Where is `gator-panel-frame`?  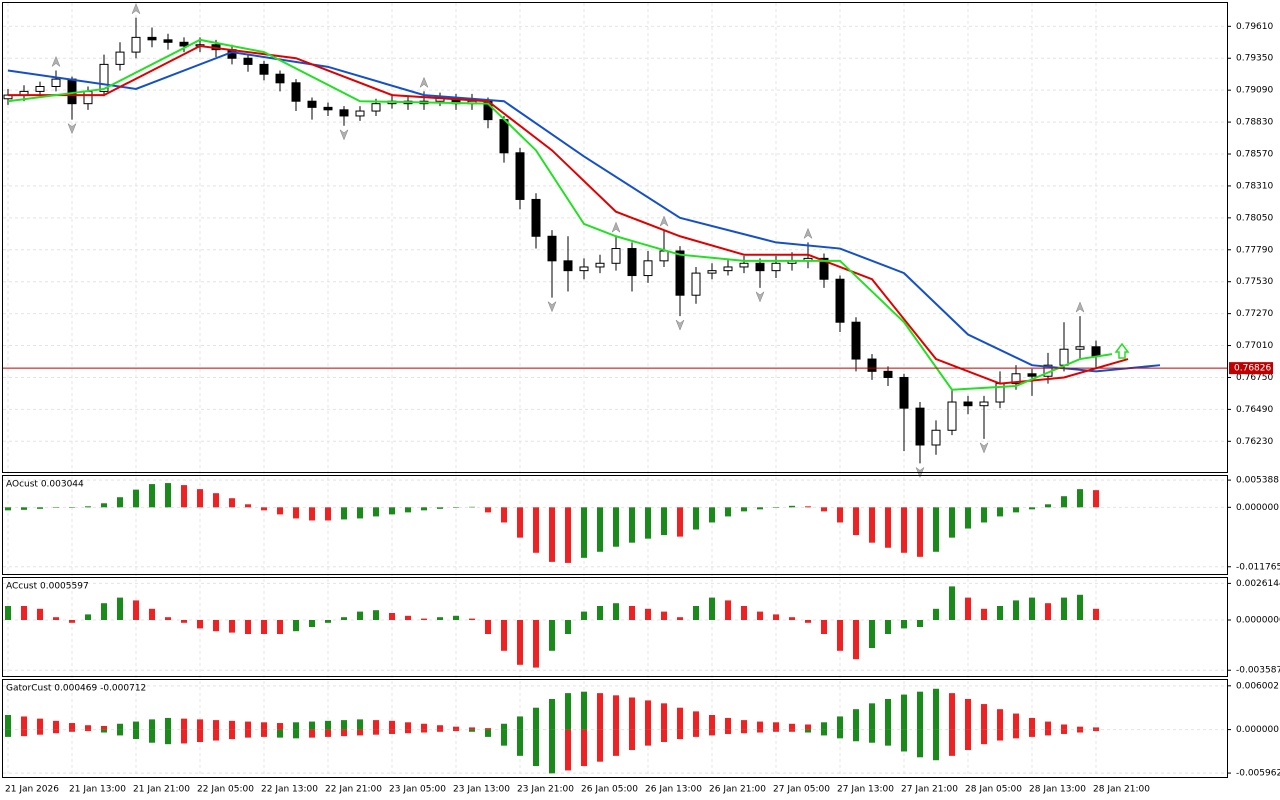 gator-panel-frame is located at coordinates (615, 728).